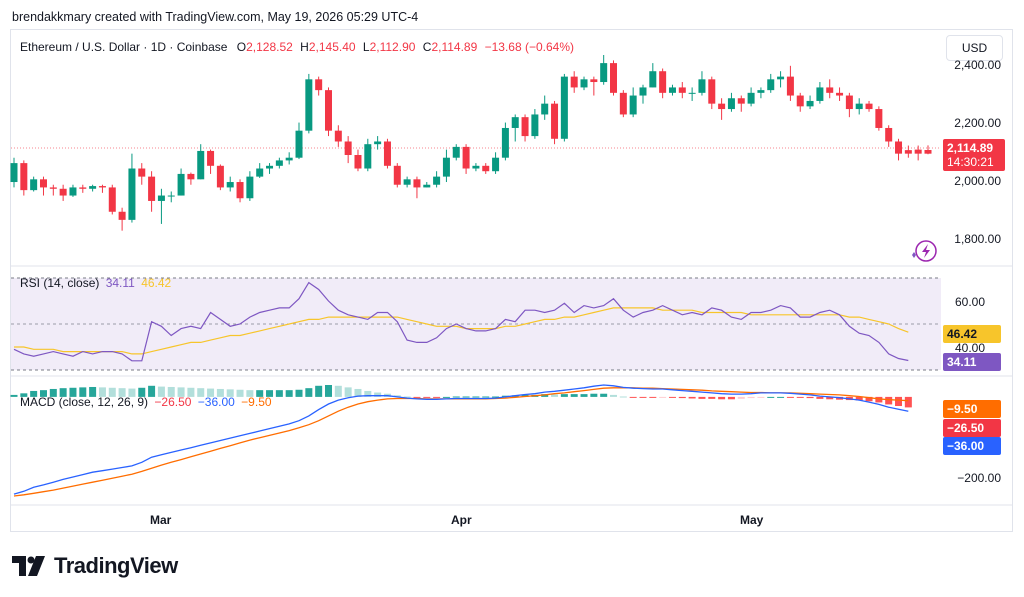 The width and height of the screenshot is (1024, 597). What do you see at coordinates (454, 47) in the screenshot?
I see `close-value: 2,114.89` at bounding box center [454, 47].